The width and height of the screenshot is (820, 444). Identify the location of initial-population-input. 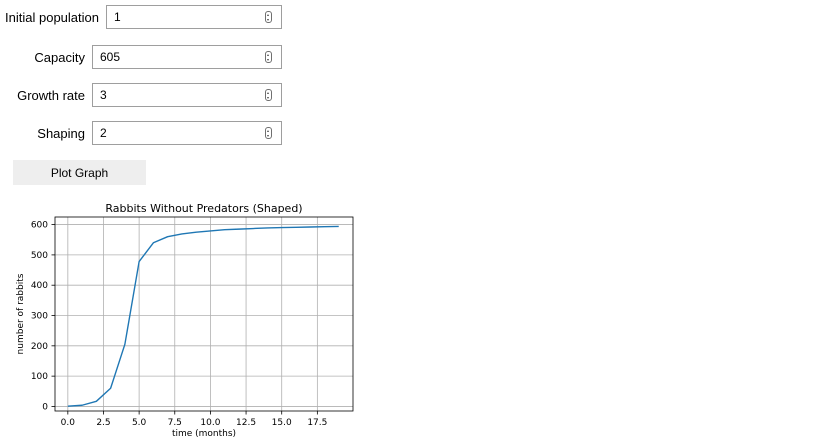
(185, 17).